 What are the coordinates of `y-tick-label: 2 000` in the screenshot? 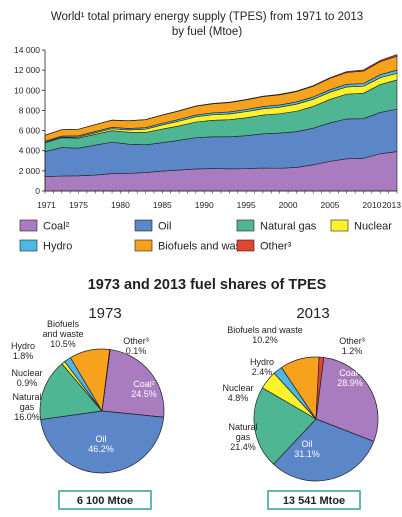 It's located at (30, 171).